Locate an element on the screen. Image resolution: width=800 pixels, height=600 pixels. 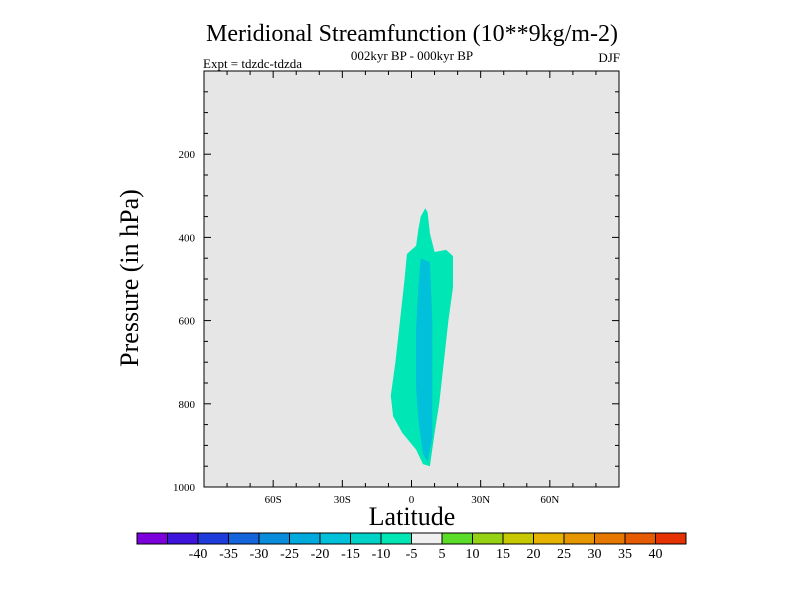
y-tick-label: 200 is located at coordinates (187, 155).